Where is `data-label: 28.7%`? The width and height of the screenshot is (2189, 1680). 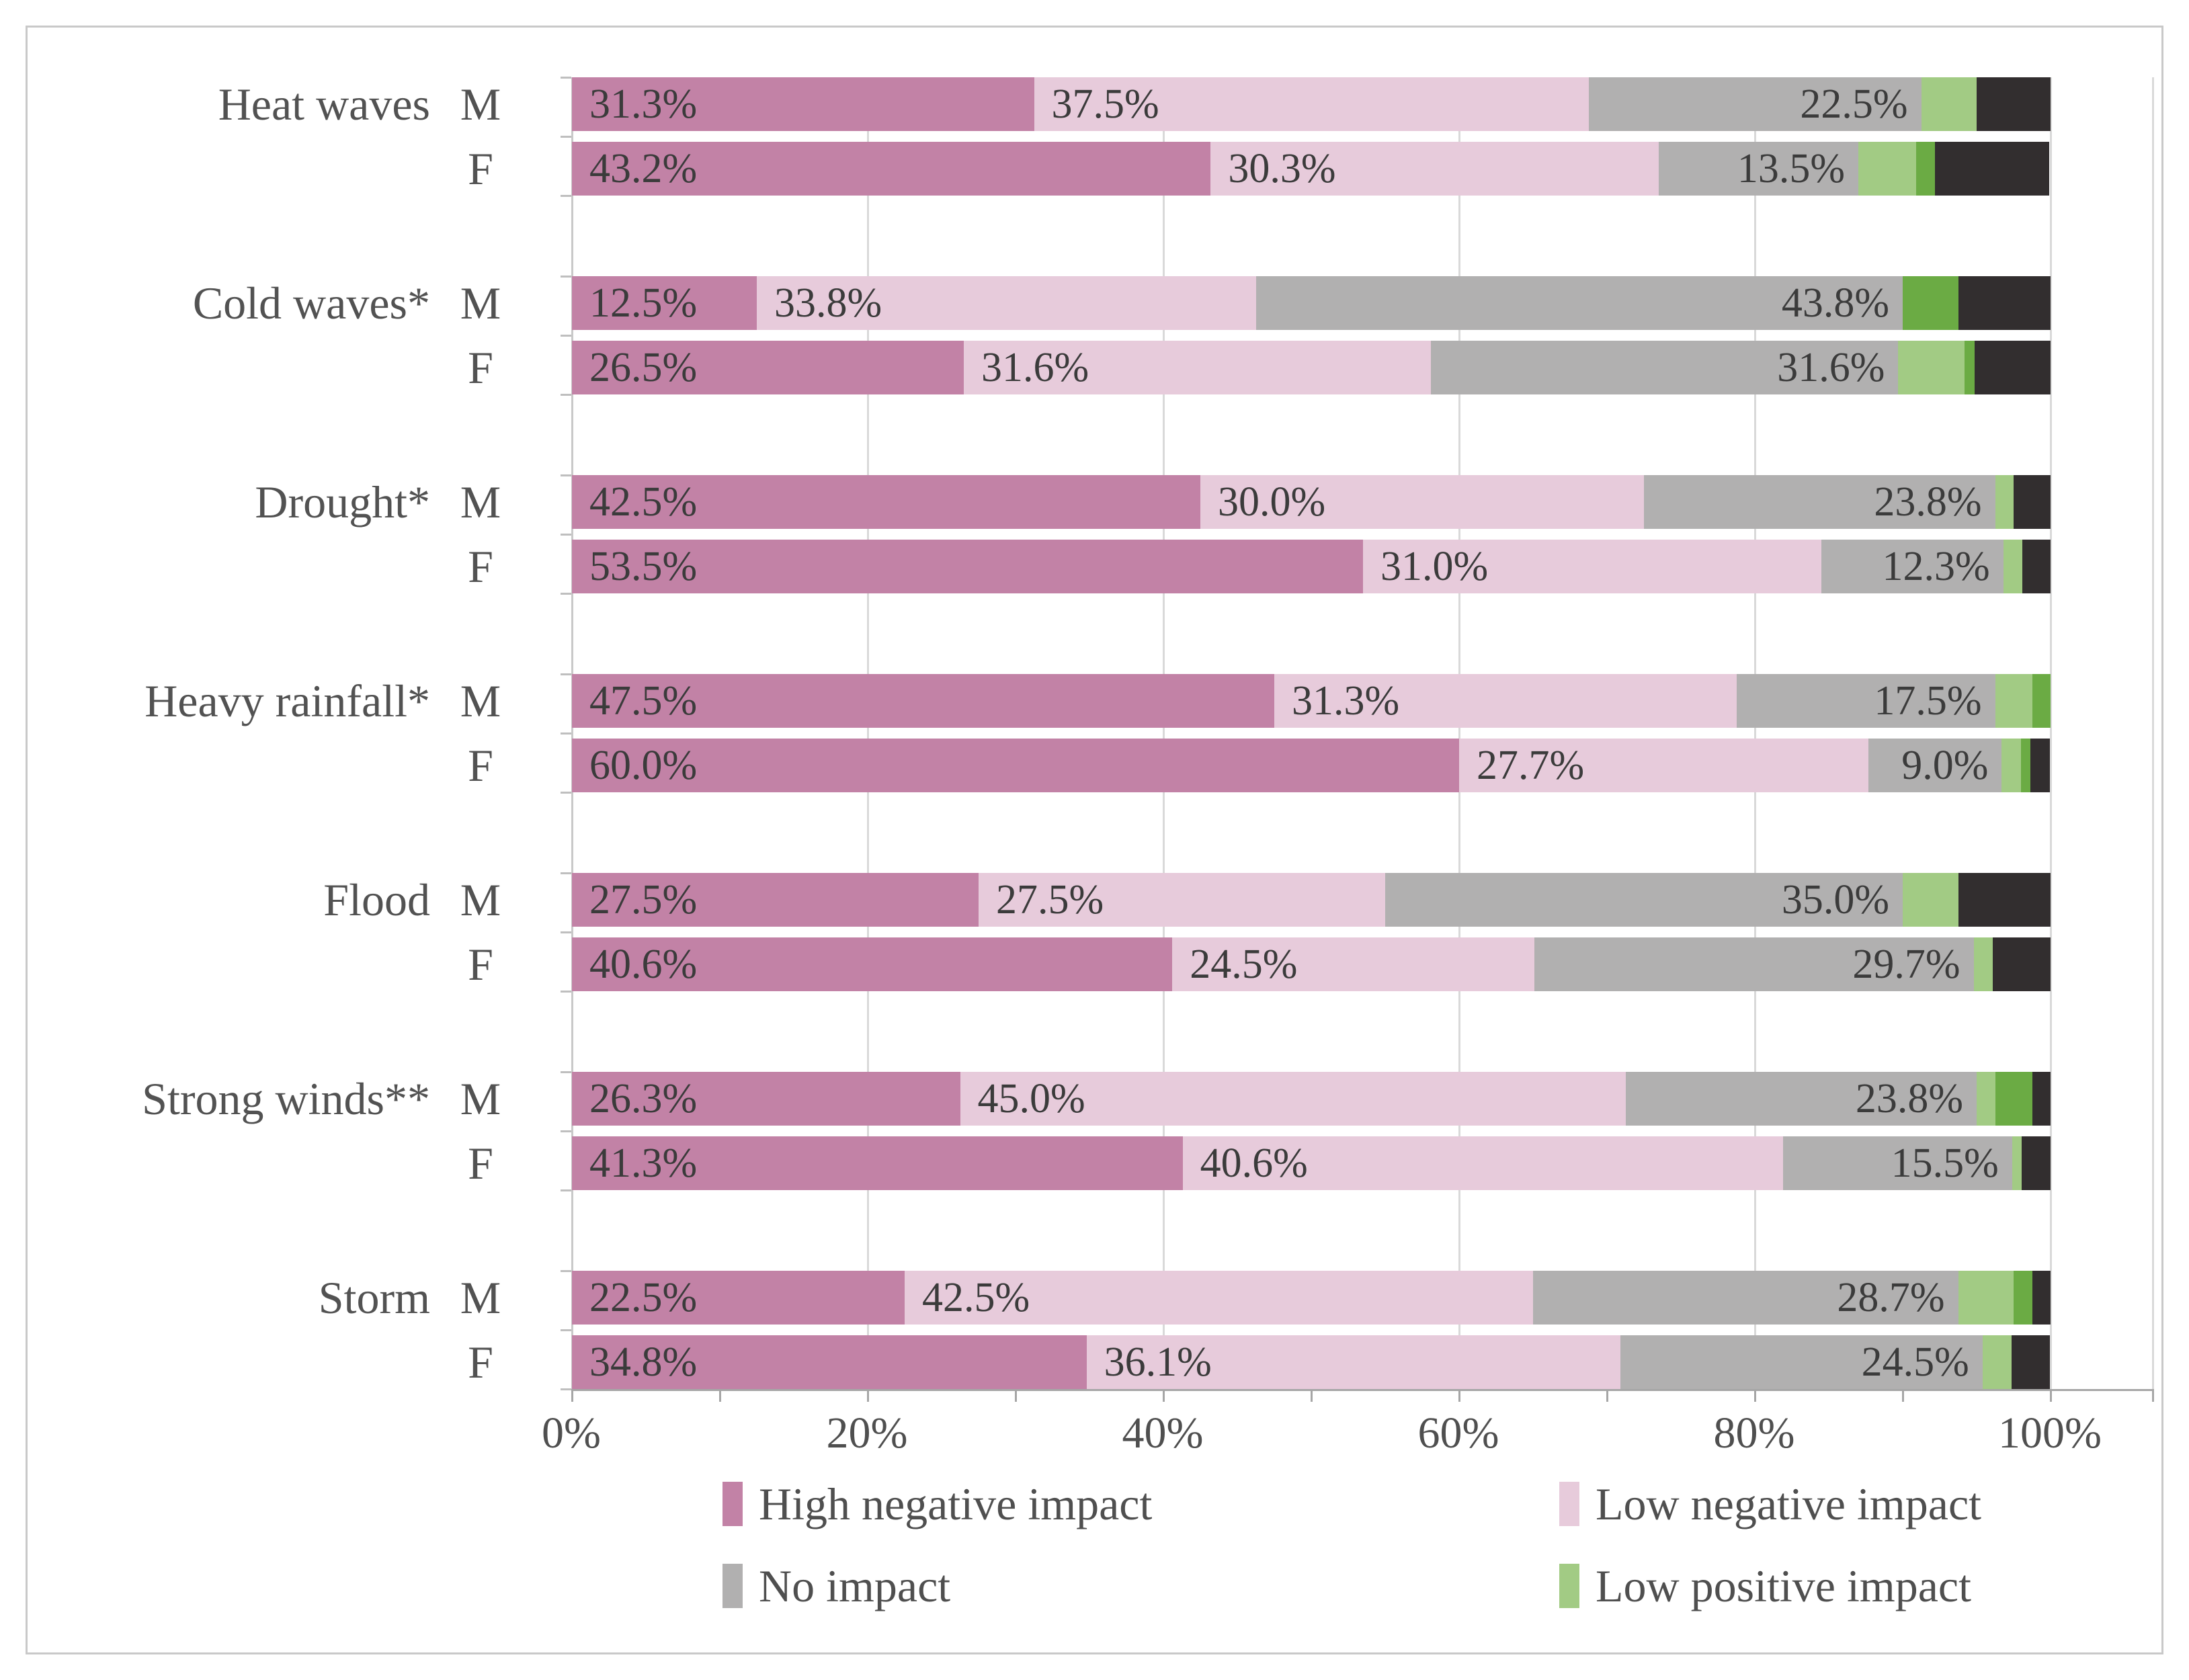 data-label: 28.7% is located at coordinates (1891, 1298).